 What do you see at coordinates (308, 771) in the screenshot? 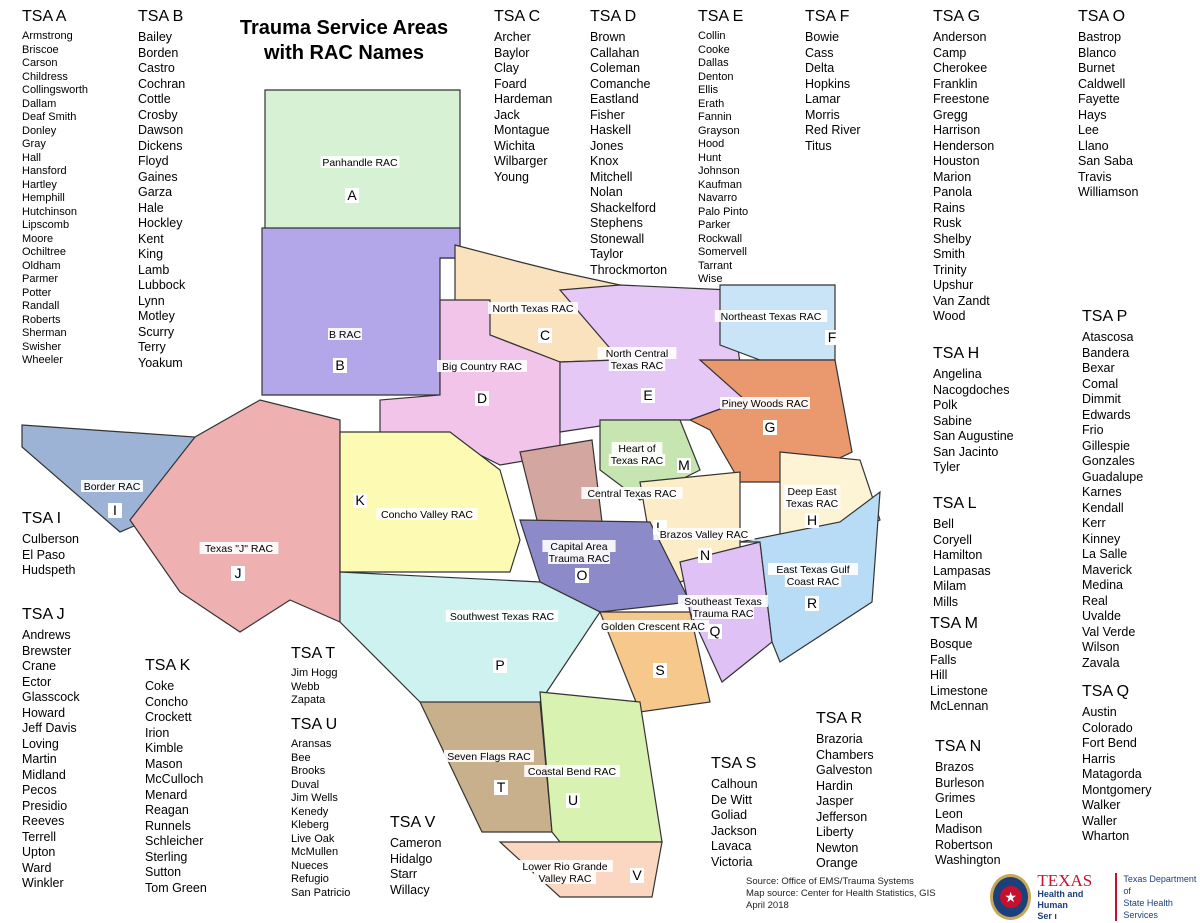
I see `county-item: Brooks` at bounding box center [308, 771].